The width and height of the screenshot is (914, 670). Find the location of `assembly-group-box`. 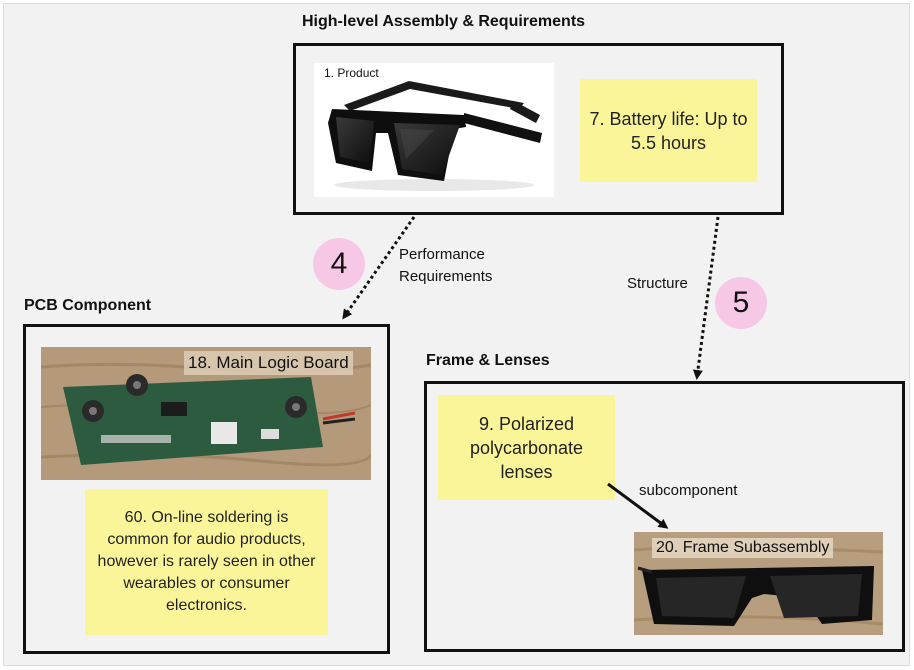

assembly-group-box is located at coordinates (538, 129).